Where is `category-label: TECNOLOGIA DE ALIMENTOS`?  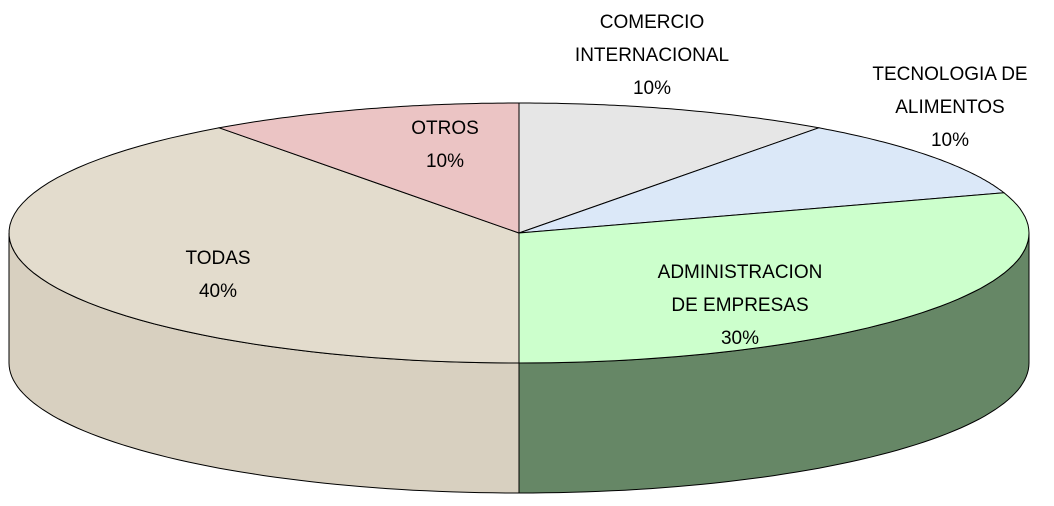 category-label: TECNOLOGIA DE ALIMENTOS is located at coordinates (950, 91).